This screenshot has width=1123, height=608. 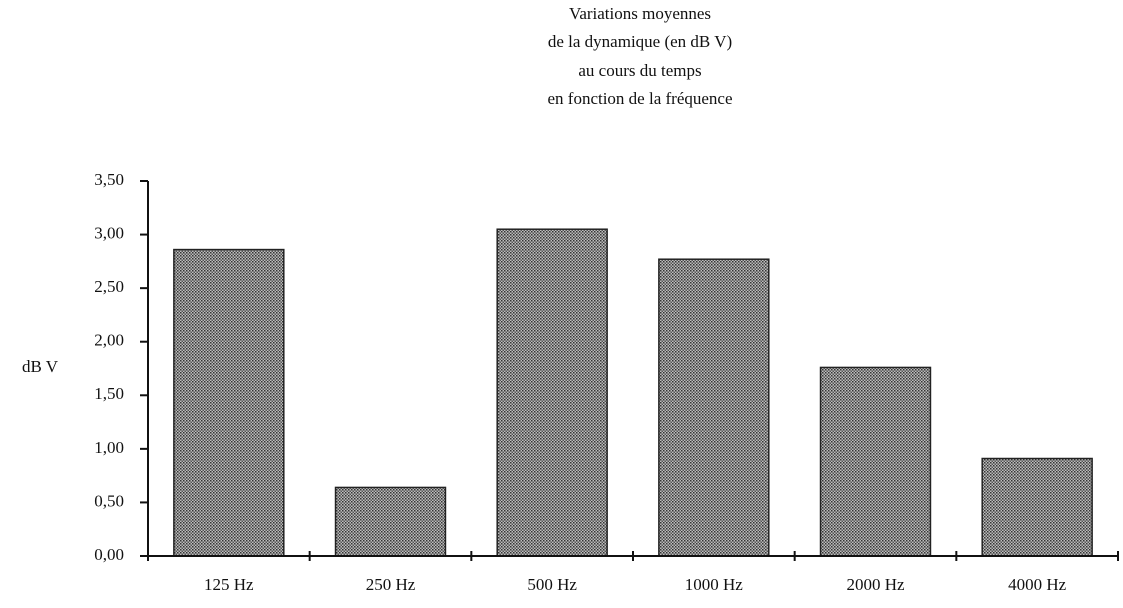 I want to click on chart-title: au cours du temps, so click(x=639, y=70).